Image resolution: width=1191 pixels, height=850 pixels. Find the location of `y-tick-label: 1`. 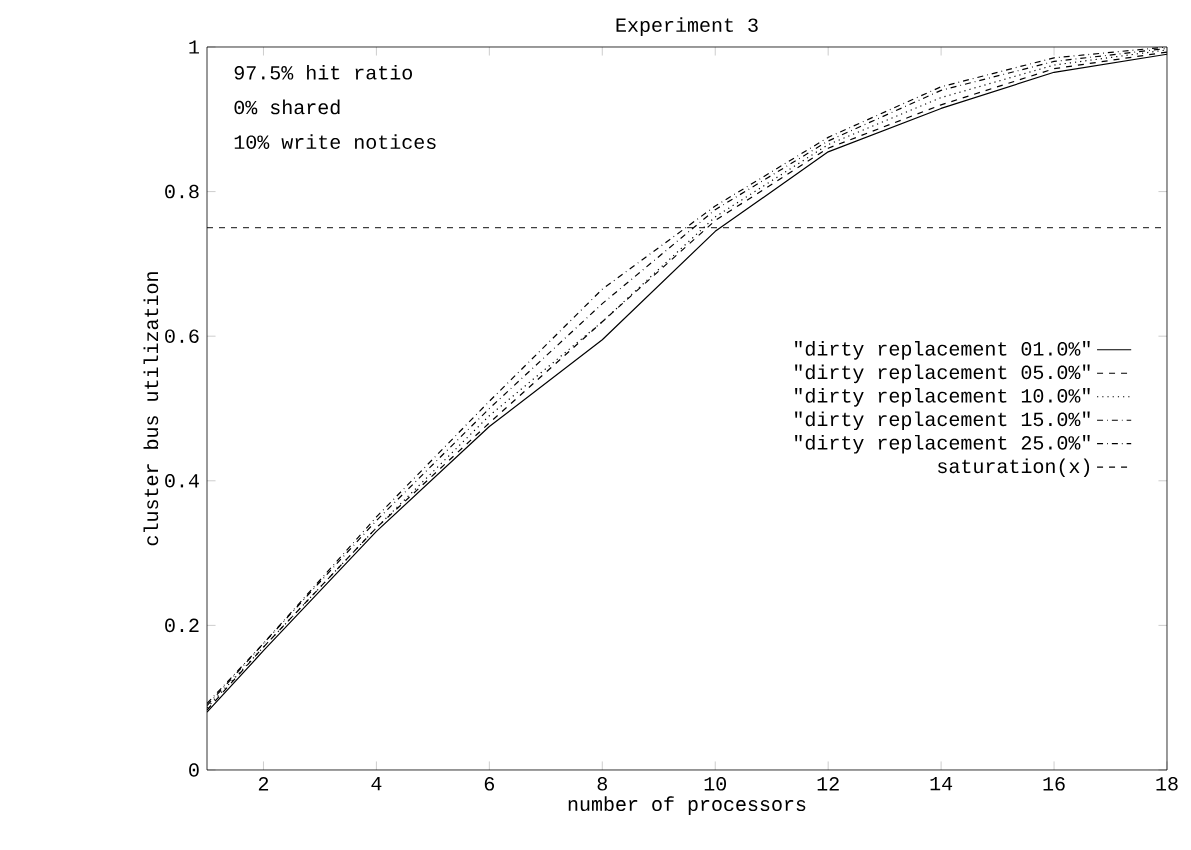

y-tick-label: 1 is located at coordinates (194, 47).